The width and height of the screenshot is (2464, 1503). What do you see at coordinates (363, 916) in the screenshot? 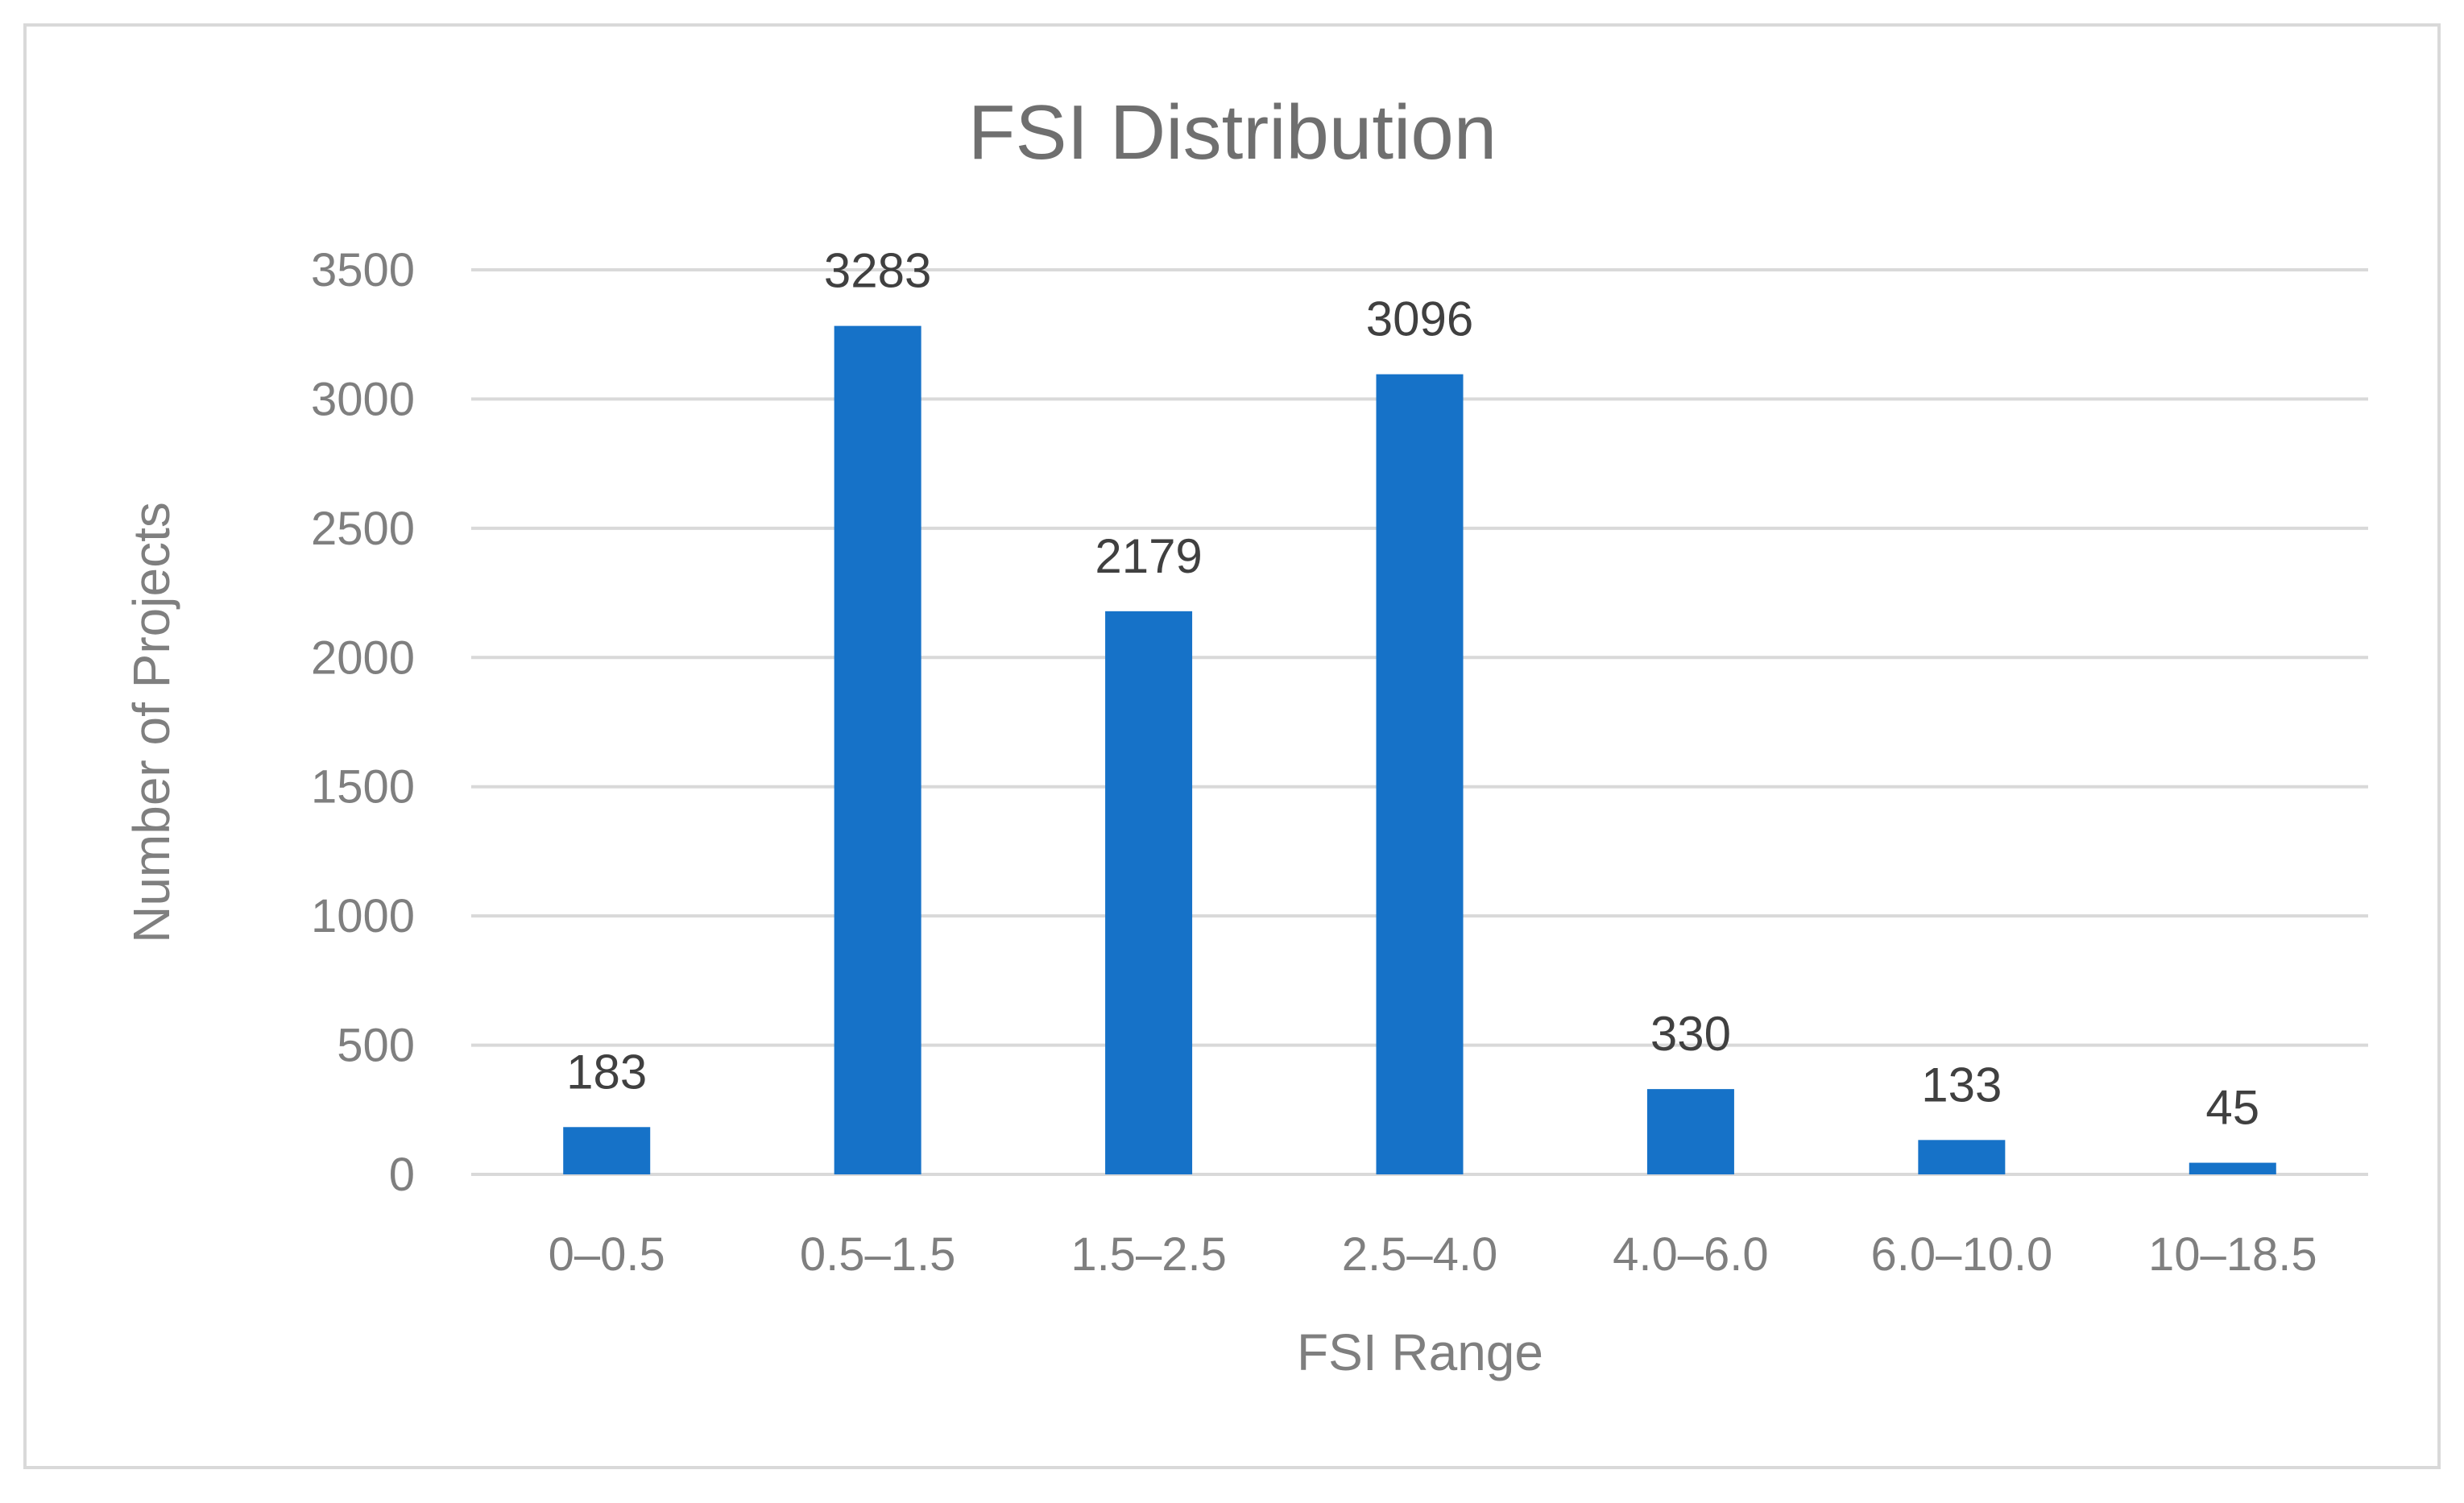
I see `y-tick-label: 1000` at bounding box center [363, 916].